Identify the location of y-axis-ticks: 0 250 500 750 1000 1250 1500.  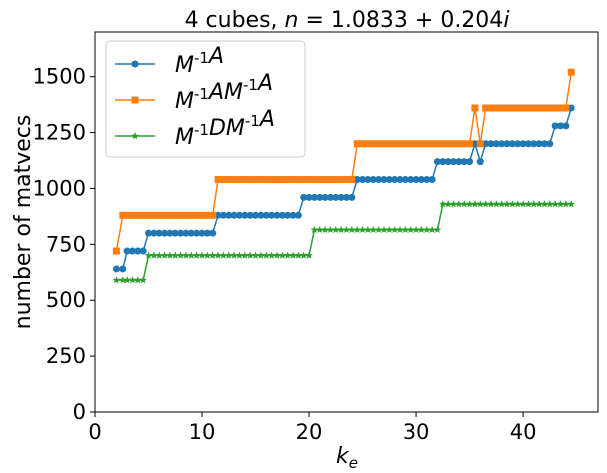
(64, 244).